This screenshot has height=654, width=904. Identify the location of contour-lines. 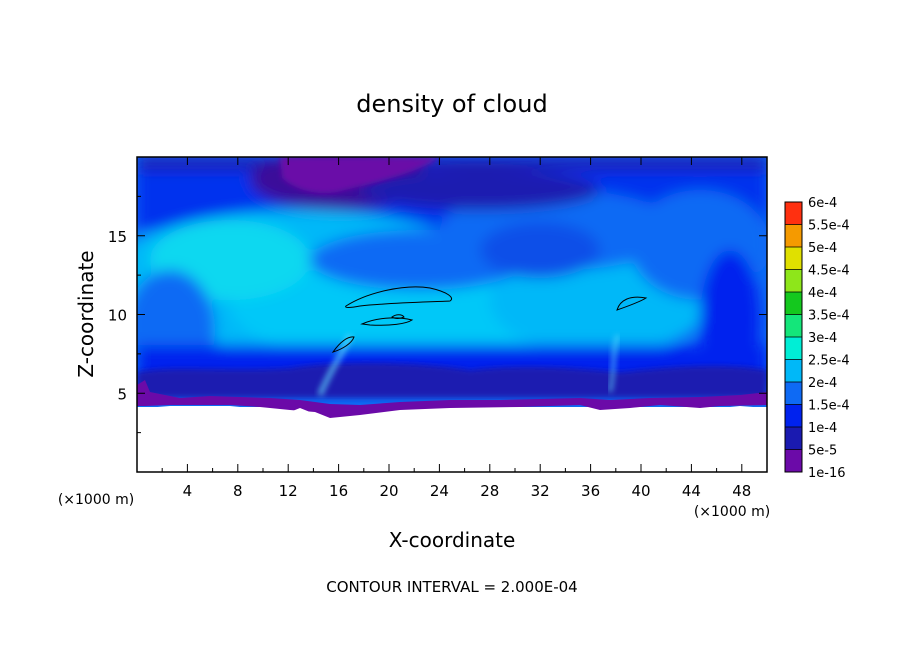
(489, 319).